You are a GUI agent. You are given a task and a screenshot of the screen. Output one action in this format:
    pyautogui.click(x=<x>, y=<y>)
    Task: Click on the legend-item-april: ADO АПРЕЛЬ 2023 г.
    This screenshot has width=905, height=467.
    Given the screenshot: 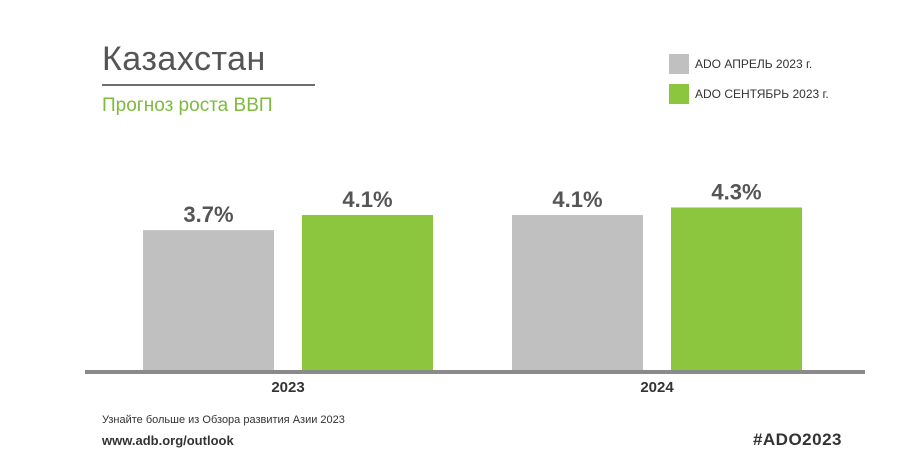 What is the action you would take?
    pyautogui.click(x=749, y=64)
    